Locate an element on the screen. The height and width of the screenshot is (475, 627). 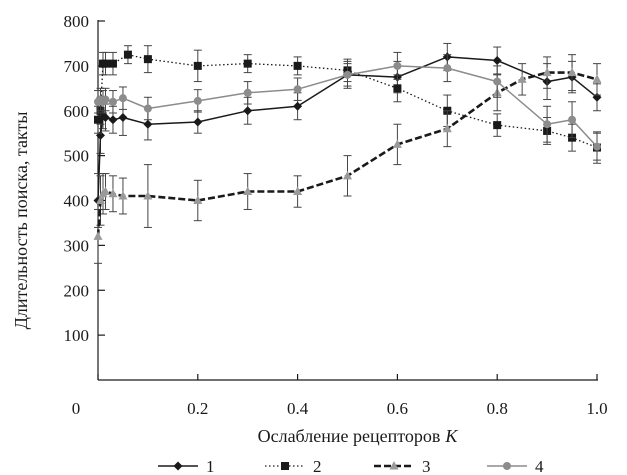
legend-item-1: 1 is located at coordinates (186, 466).